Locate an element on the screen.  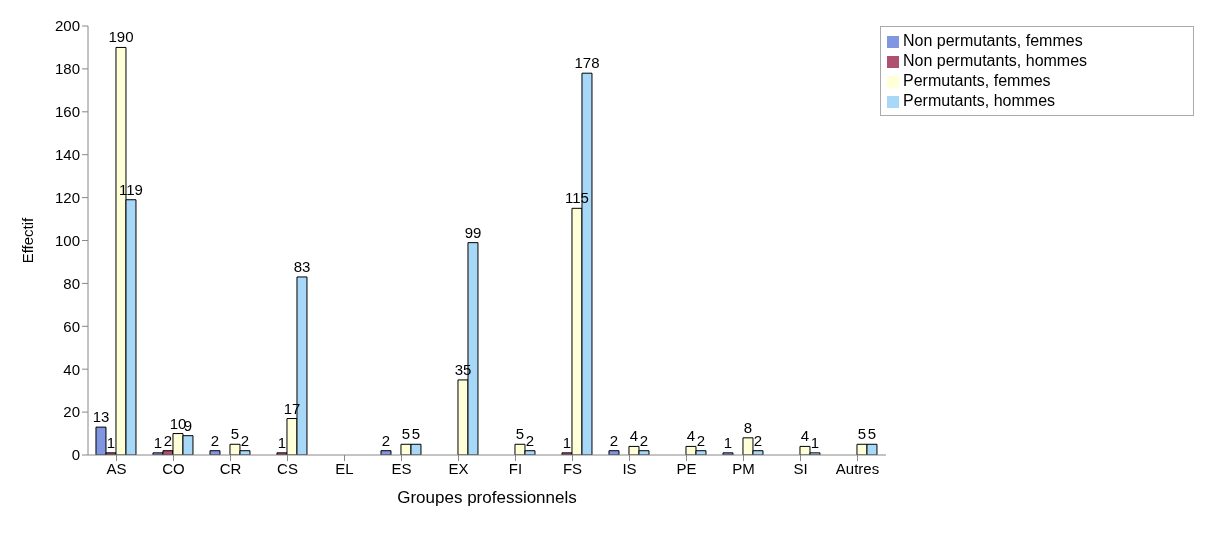
y-tick-label: 20 is located at coordinates (71, 412).